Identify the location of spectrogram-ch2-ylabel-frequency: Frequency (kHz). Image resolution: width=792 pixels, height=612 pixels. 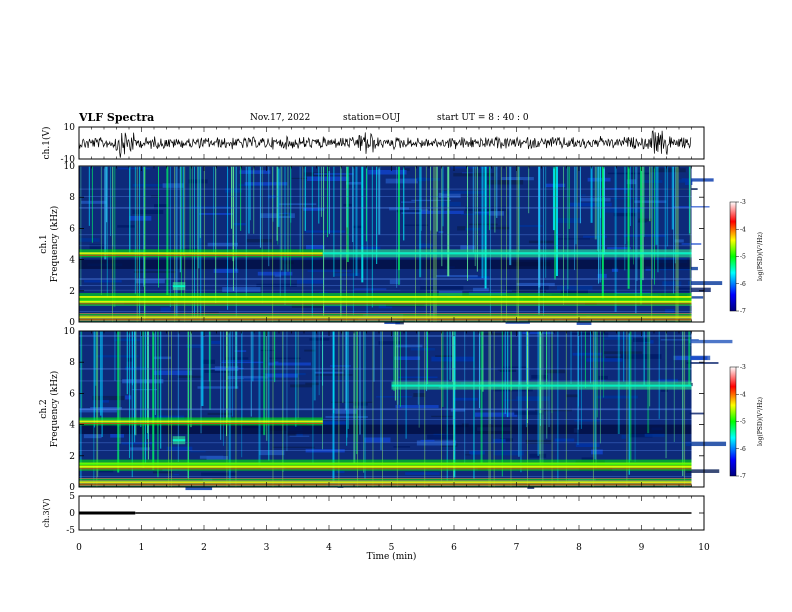
(54, 409).